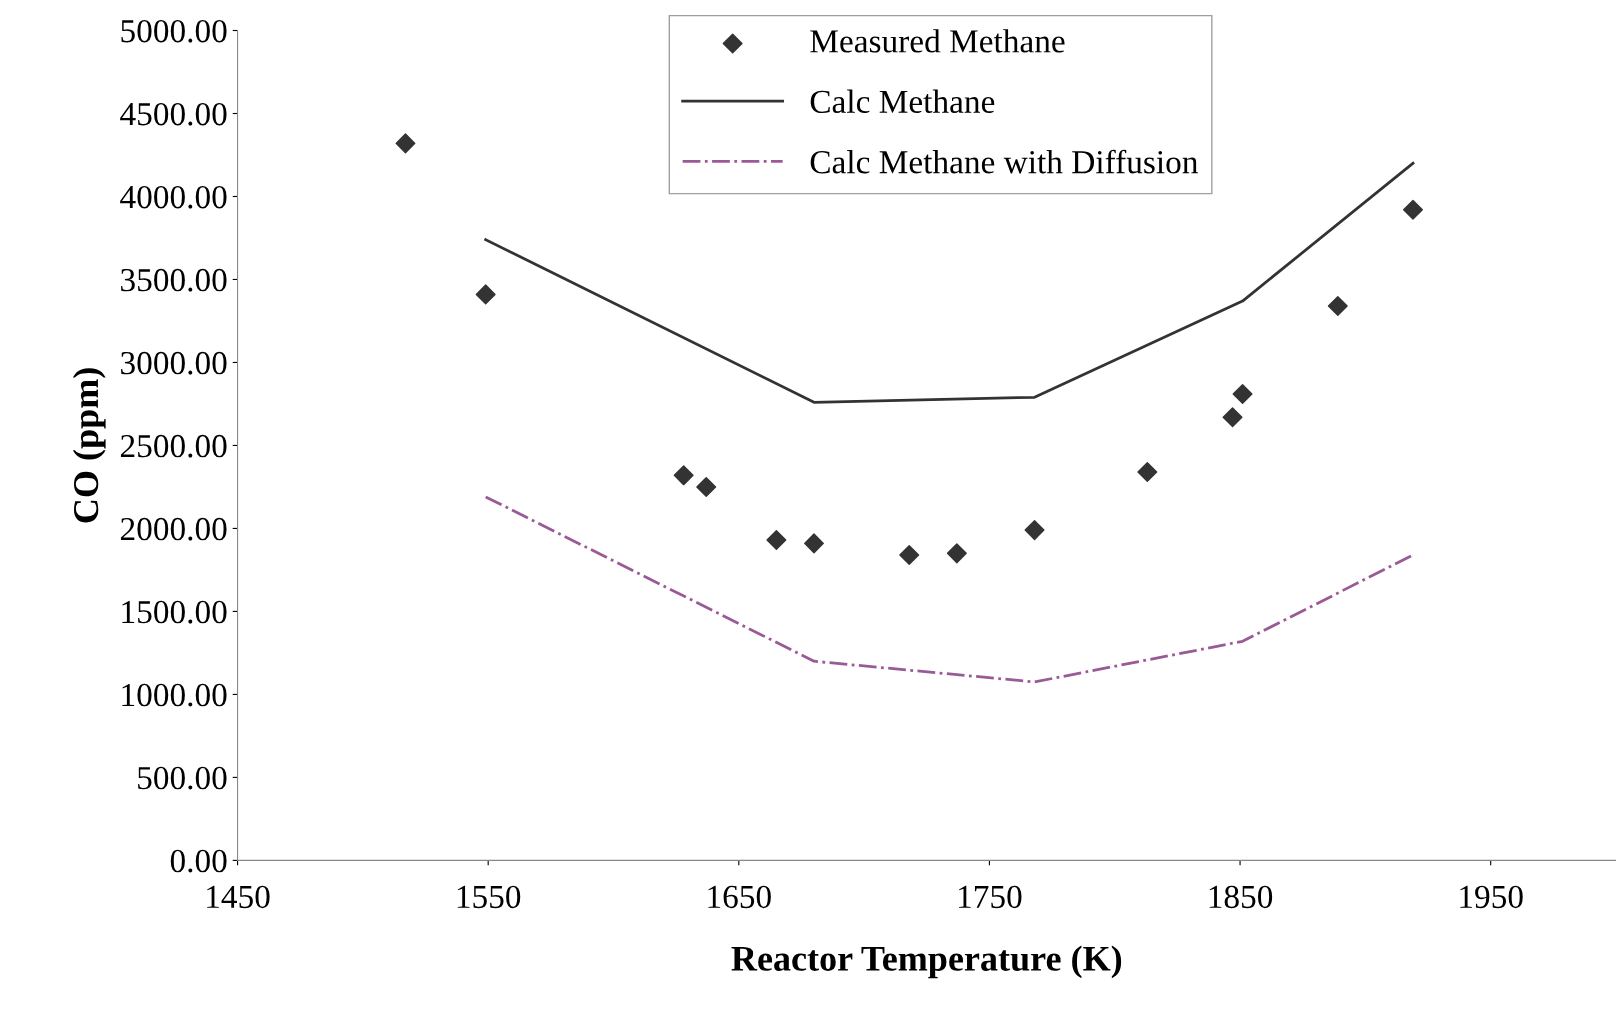  I want to click on legend-label: Calc Methane with Diffusion, so click(1004, 161).